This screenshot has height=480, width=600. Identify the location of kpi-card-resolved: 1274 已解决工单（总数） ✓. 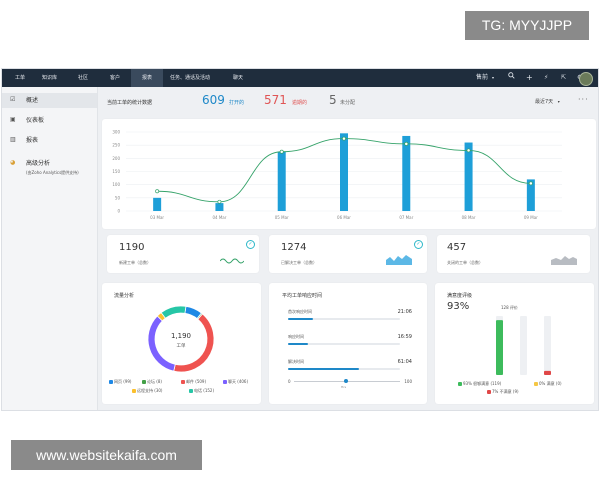
(348, 254).